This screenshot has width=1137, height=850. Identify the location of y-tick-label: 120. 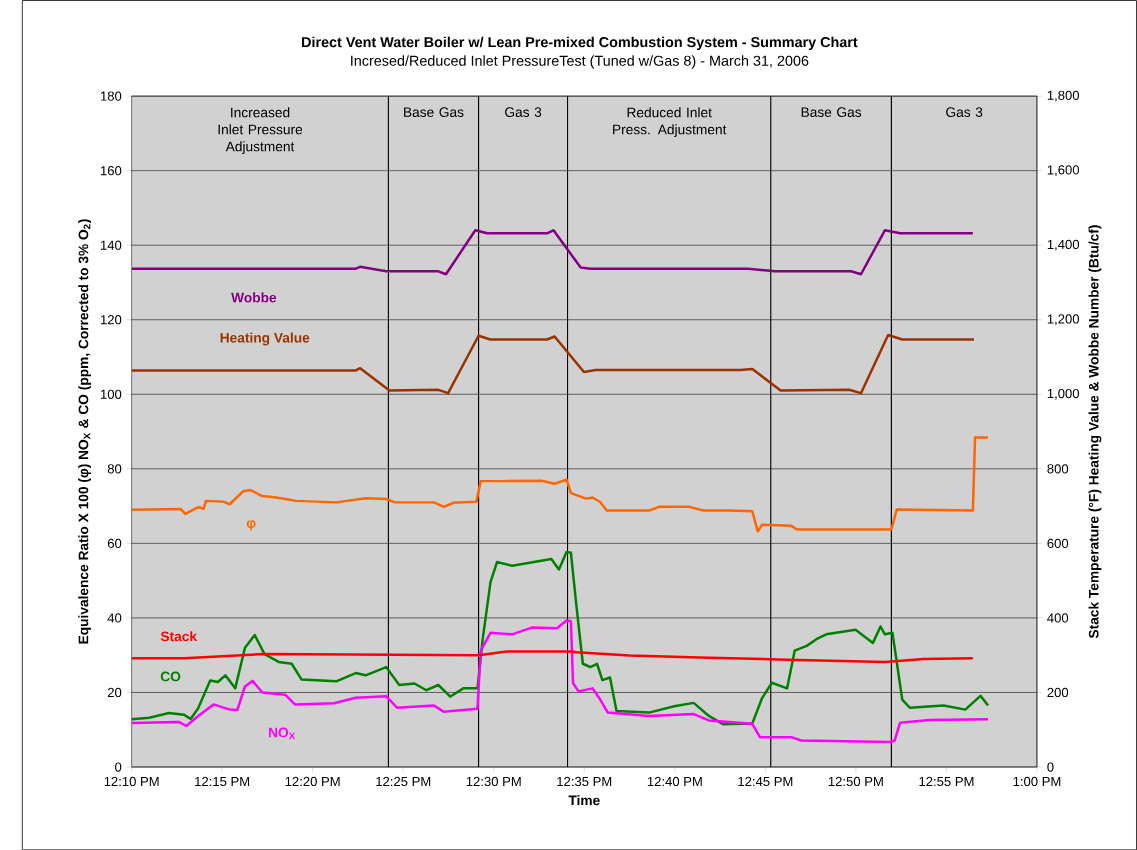
(111, 319).